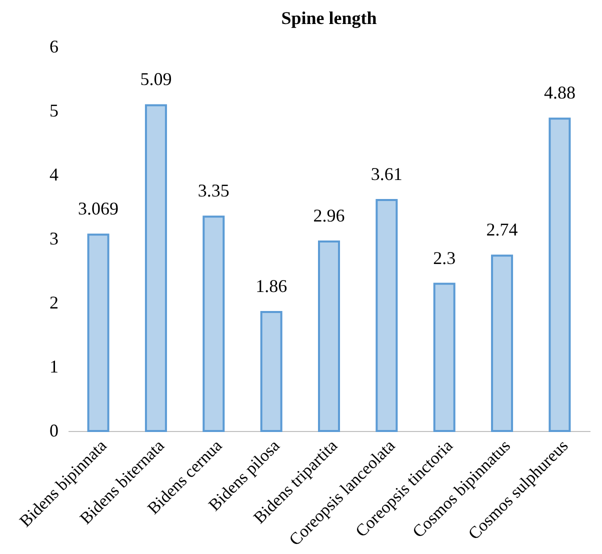 The width and height of the screenshot is (602, 554). I want to click on data-label: 3.35, so click(214, 190).